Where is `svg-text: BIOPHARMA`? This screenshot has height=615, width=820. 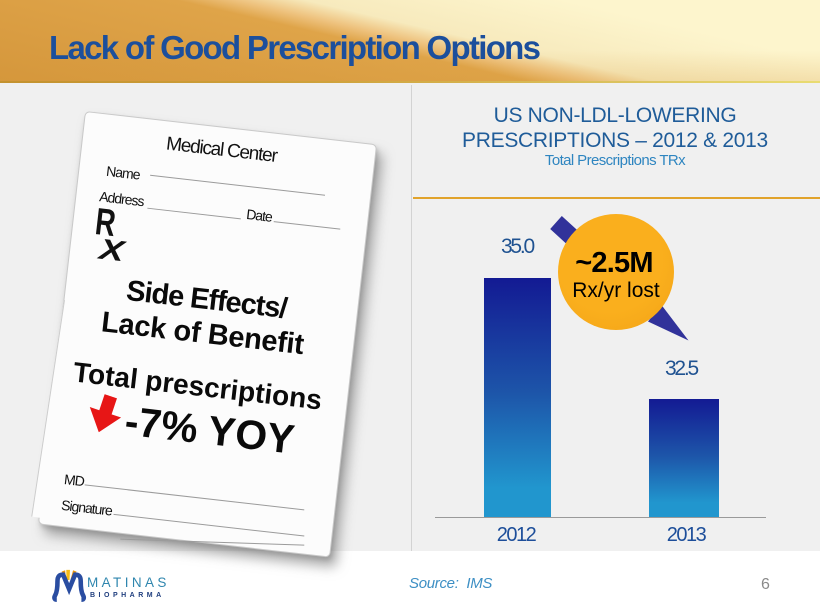 svg-text: BIOPHARMA is located at coordinates (127, 595).